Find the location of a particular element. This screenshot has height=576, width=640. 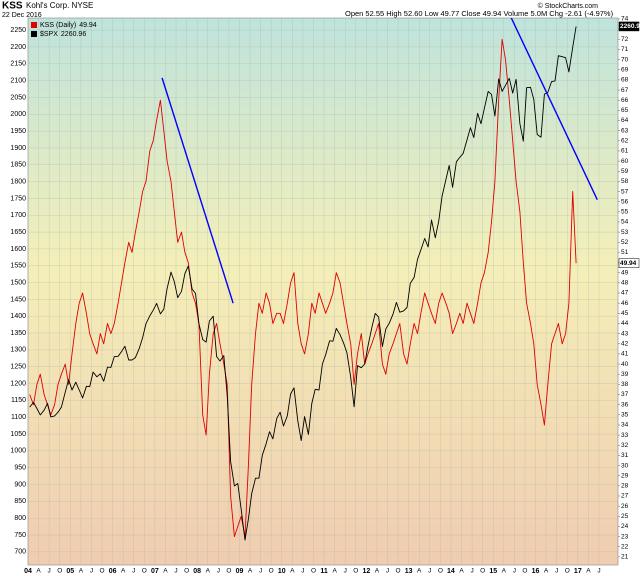

y2-tick-label: 40 is located at coordinates (625, 364).